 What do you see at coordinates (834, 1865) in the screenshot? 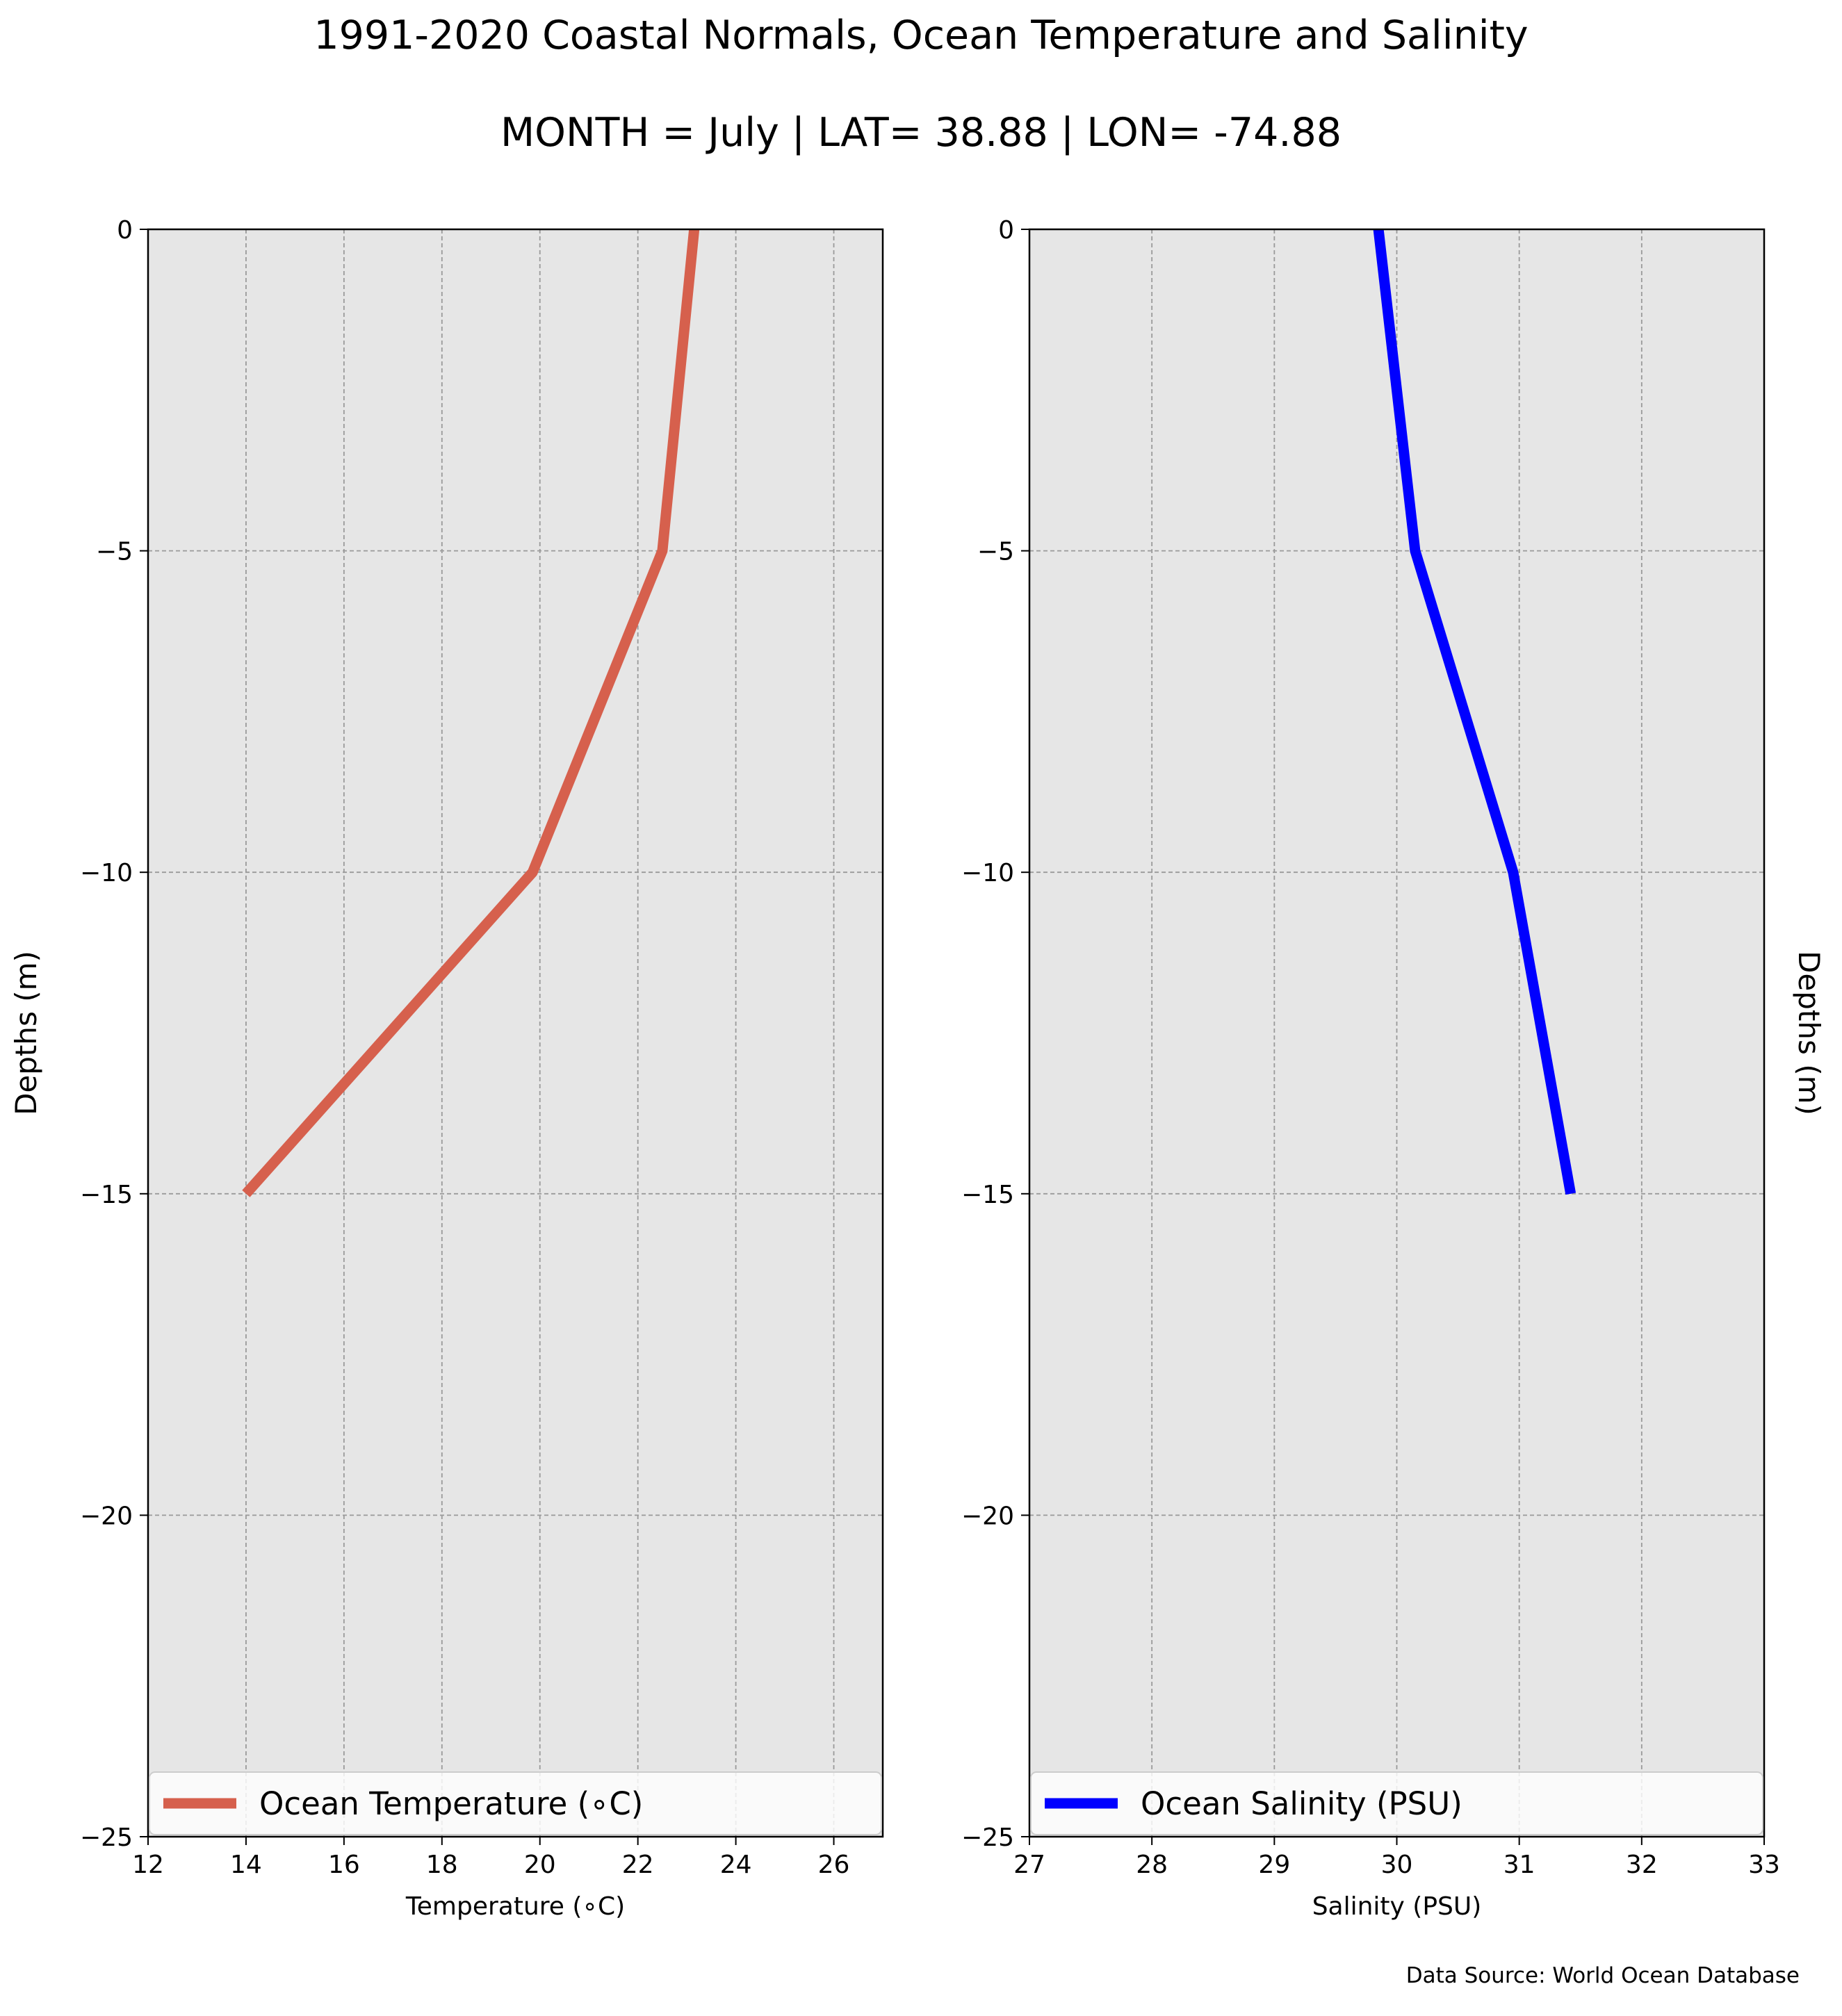
I see `x-tick-label: 26` at bounding box center [834, 1865].